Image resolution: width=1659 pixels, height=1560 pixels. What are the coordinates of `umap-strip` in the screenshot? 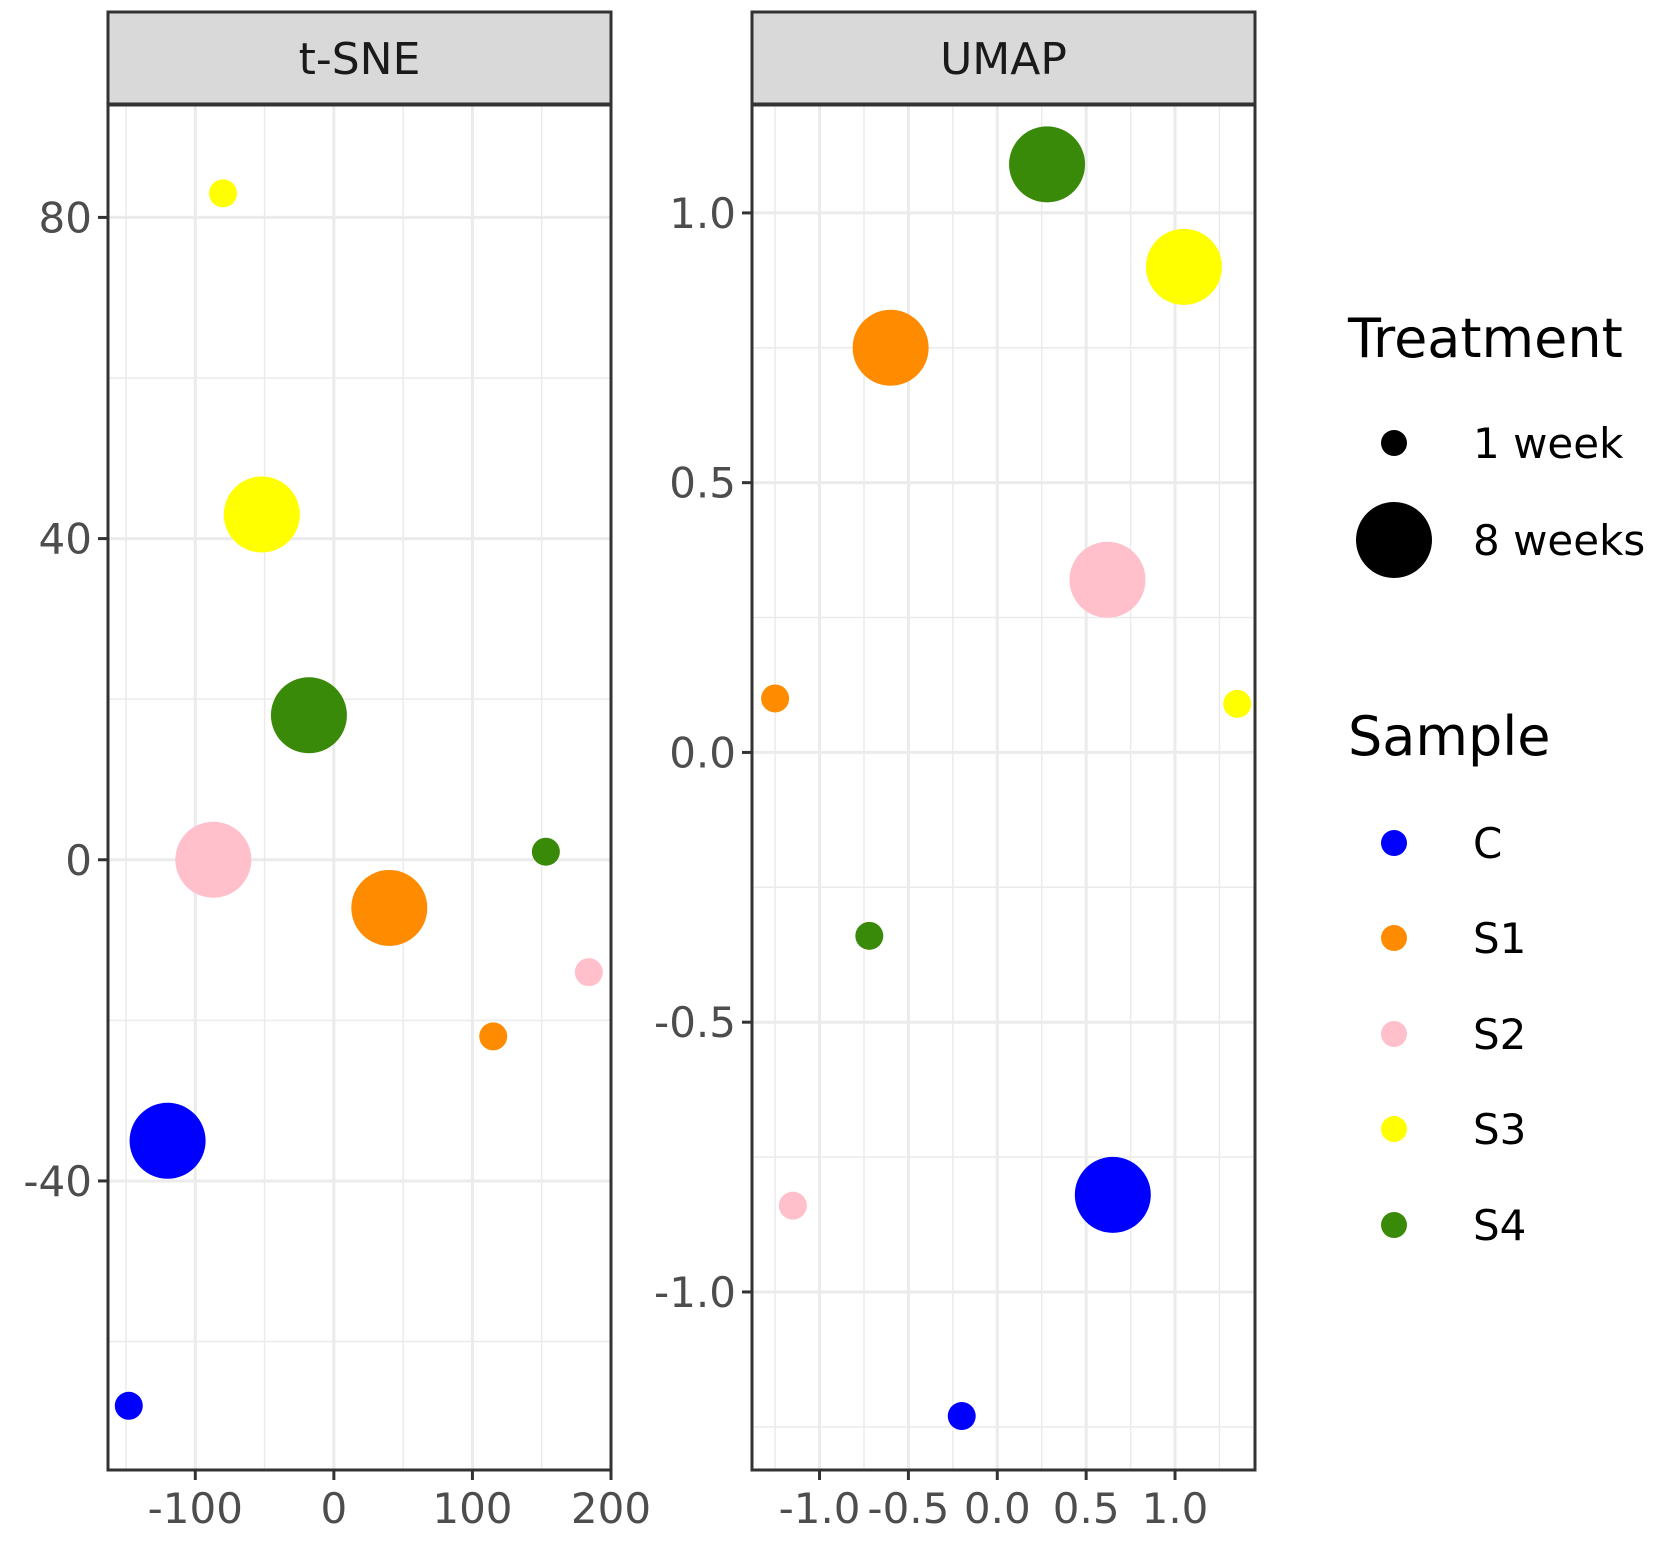 It's located at (1003, 58).